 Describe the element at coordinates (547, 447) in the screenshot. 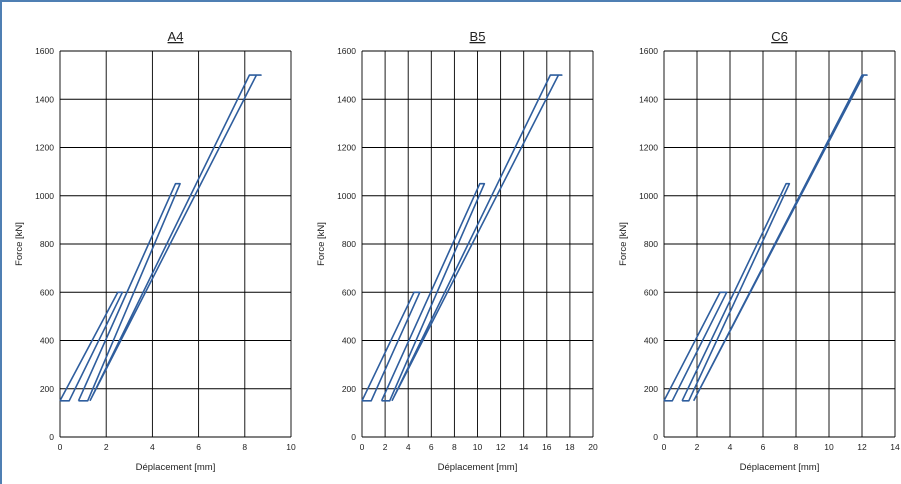

I see `x-tick-label: 16` at that location.